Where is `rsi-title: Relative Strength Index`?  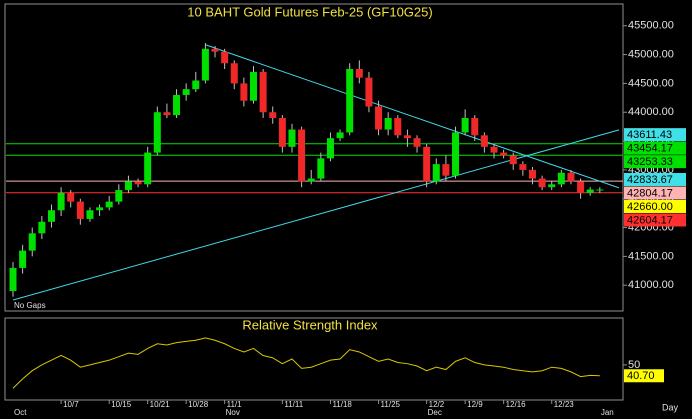 rsi-title: Relative Strength Index is located at coordinates (310, 324).